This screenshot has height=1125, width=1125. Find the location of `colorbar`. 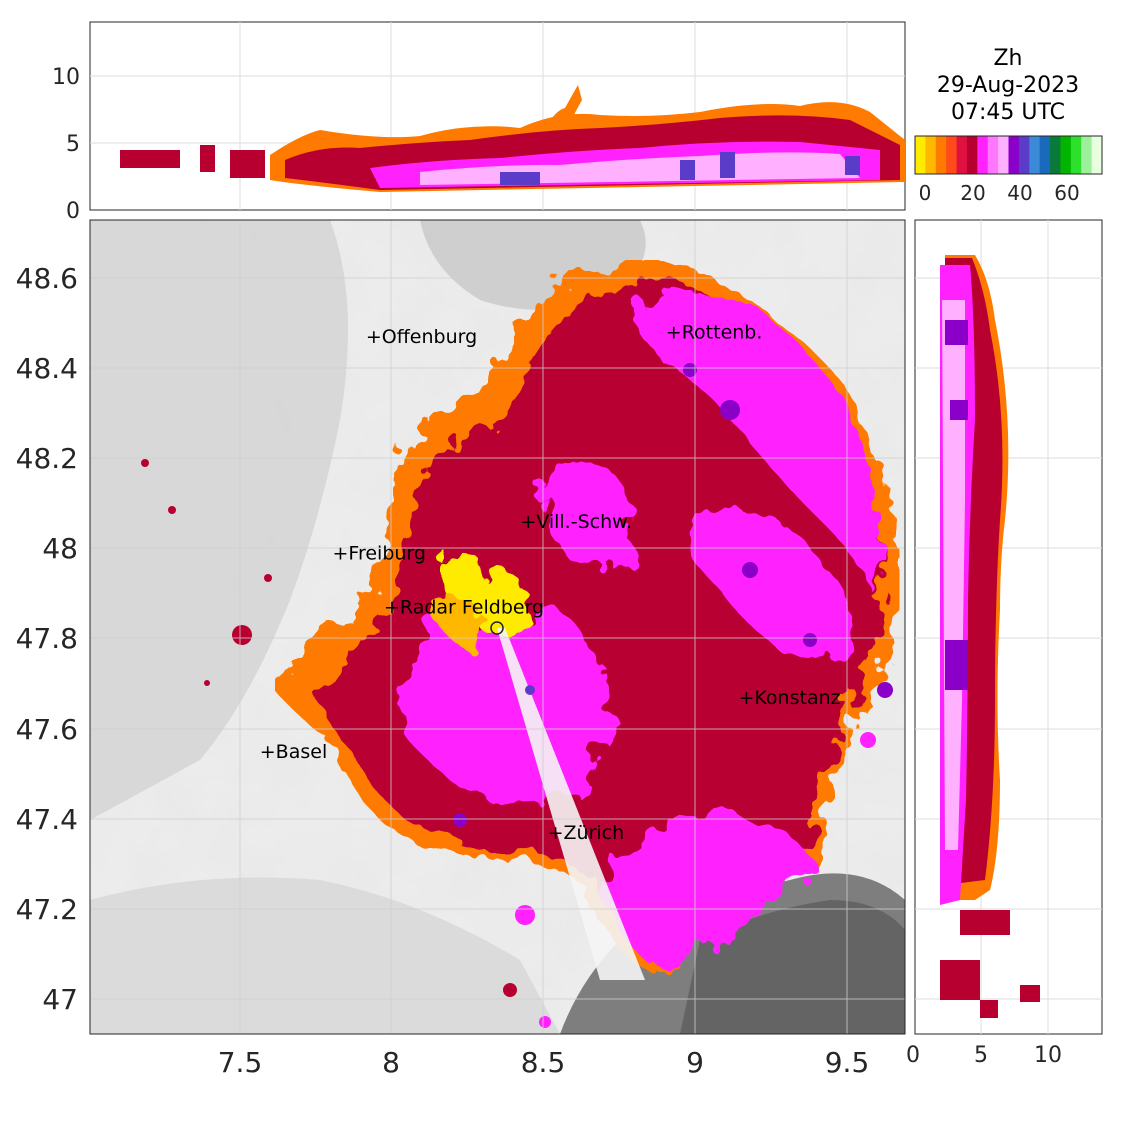

colorbar is located at coordinates (1008, 155).